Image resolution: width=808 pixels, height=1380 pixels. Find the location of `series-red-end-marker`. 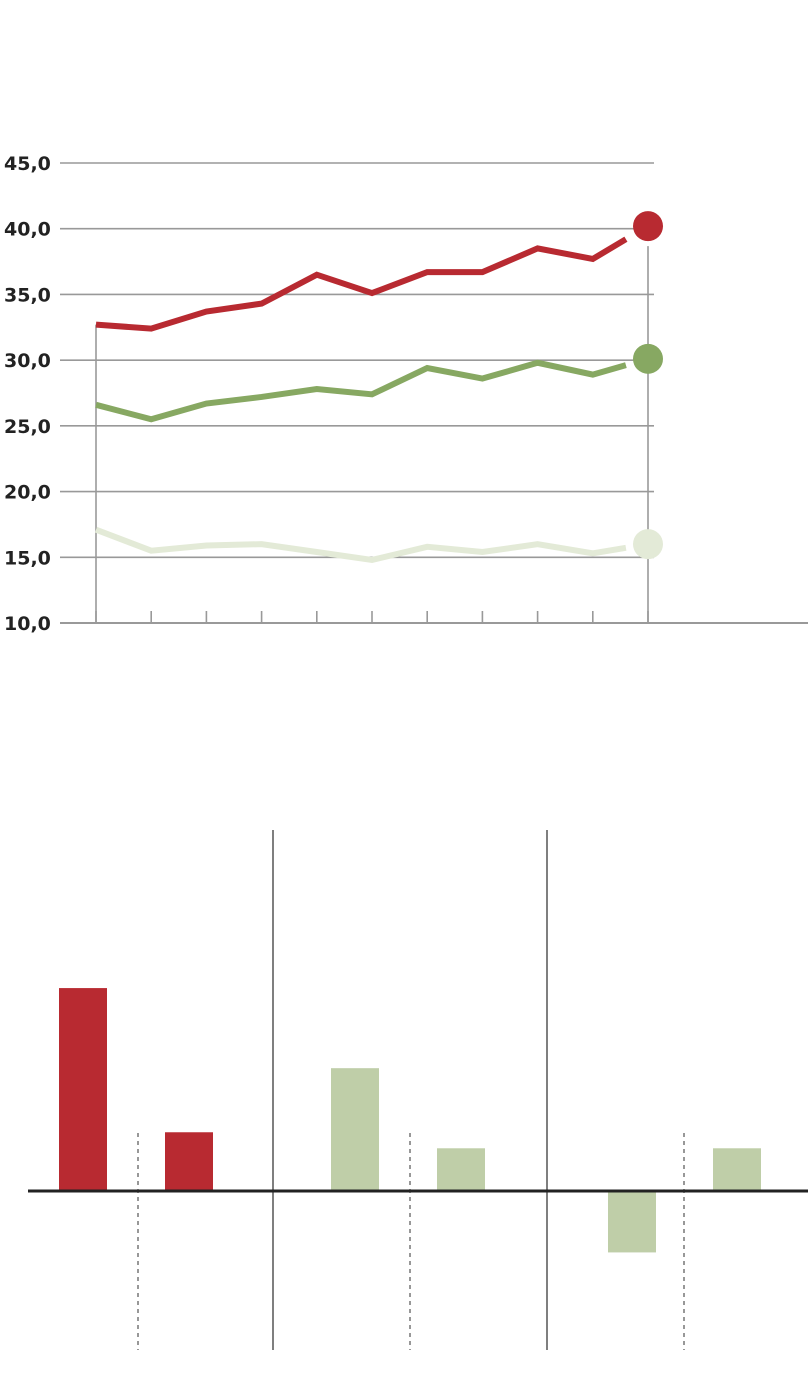

series-red-end-marker is located at coordinates (648, 226).